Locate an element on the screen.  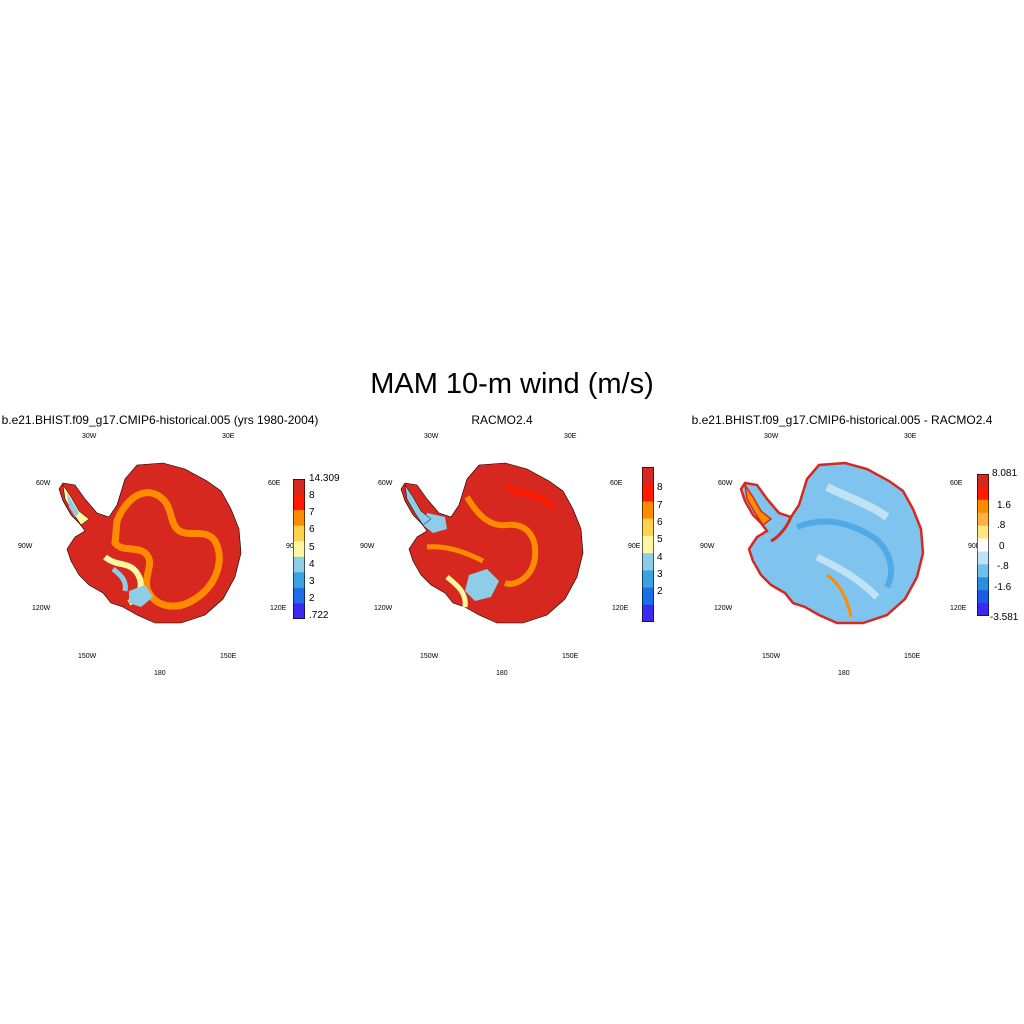
colorbar-label: 3 is located at coordinates (660, 574).